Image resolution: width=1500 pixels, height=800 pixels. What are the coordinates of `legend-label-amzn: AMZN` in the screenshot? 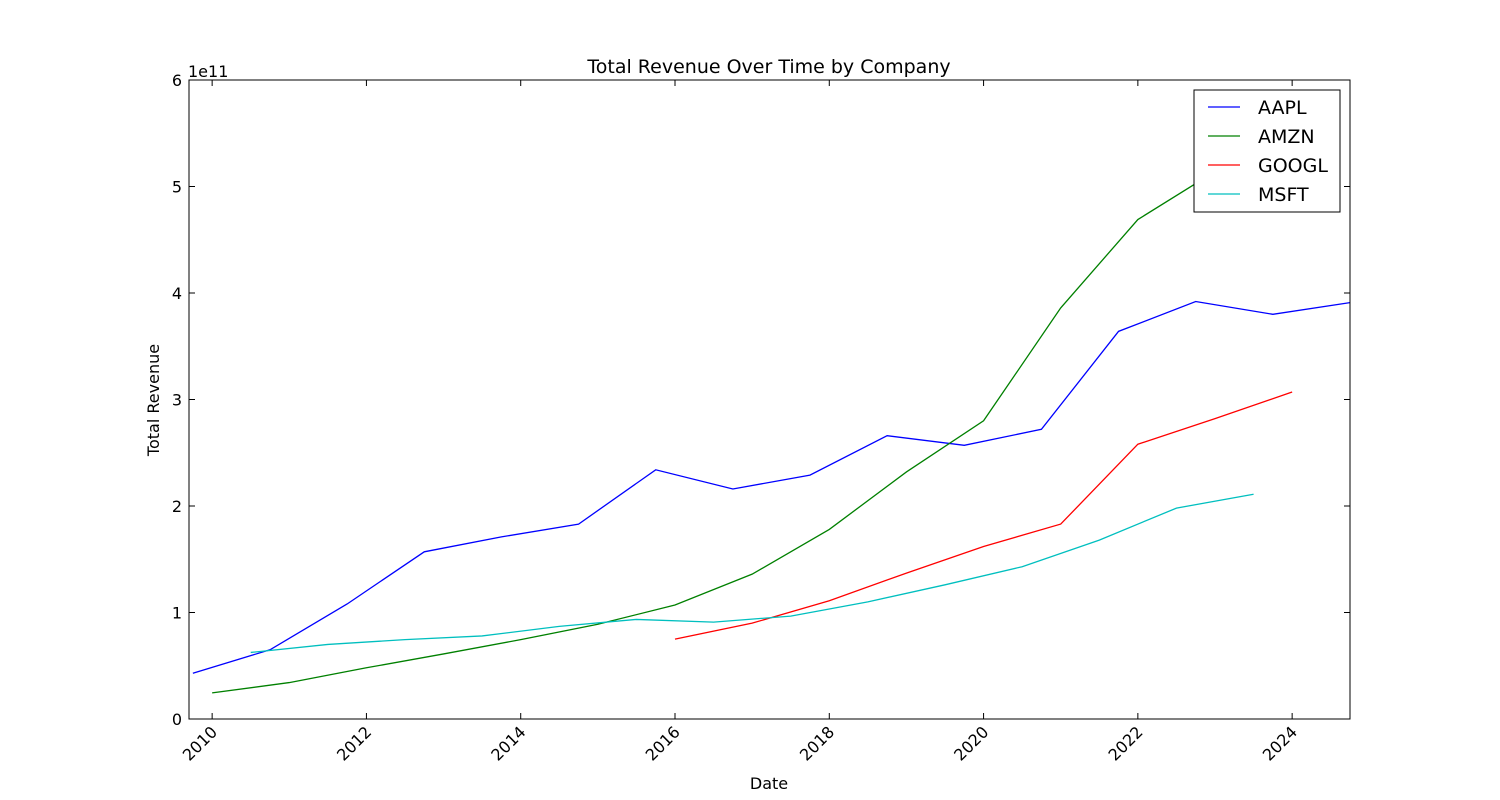 It's located at (1286, 137).